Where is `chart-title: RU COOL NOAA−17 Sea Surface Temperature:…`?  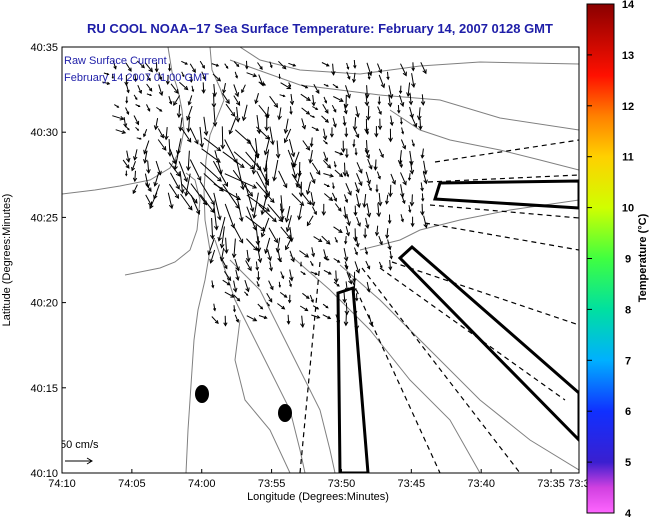 chart-title: RU COOL NOAA−17 Sea Surface Temperature:… is located at coordinates (320, 28).